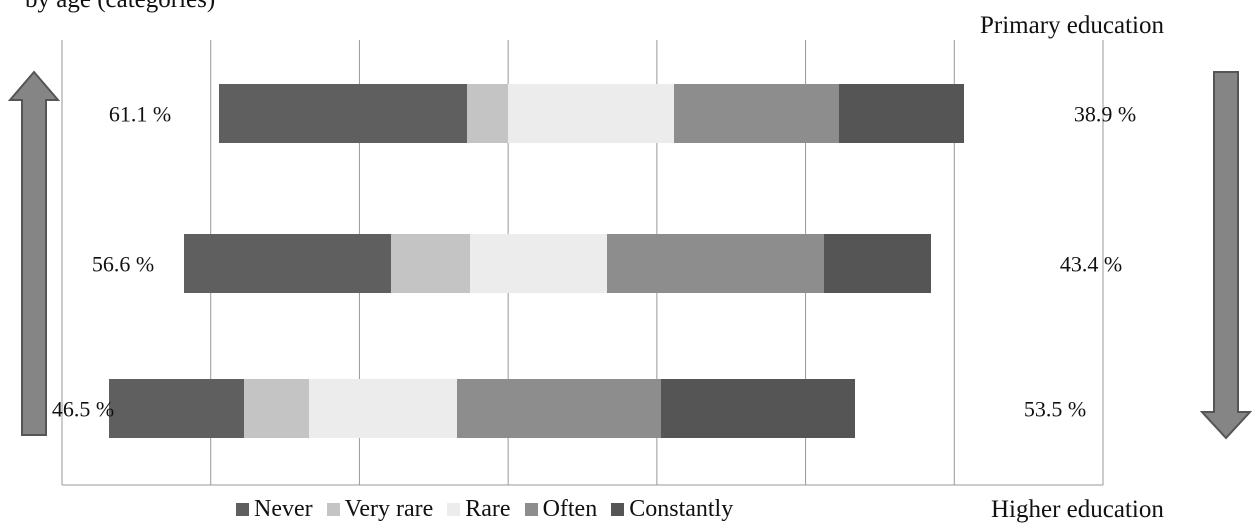  I want to click on legend-item-constantly: Constantly, so click(672, 509).